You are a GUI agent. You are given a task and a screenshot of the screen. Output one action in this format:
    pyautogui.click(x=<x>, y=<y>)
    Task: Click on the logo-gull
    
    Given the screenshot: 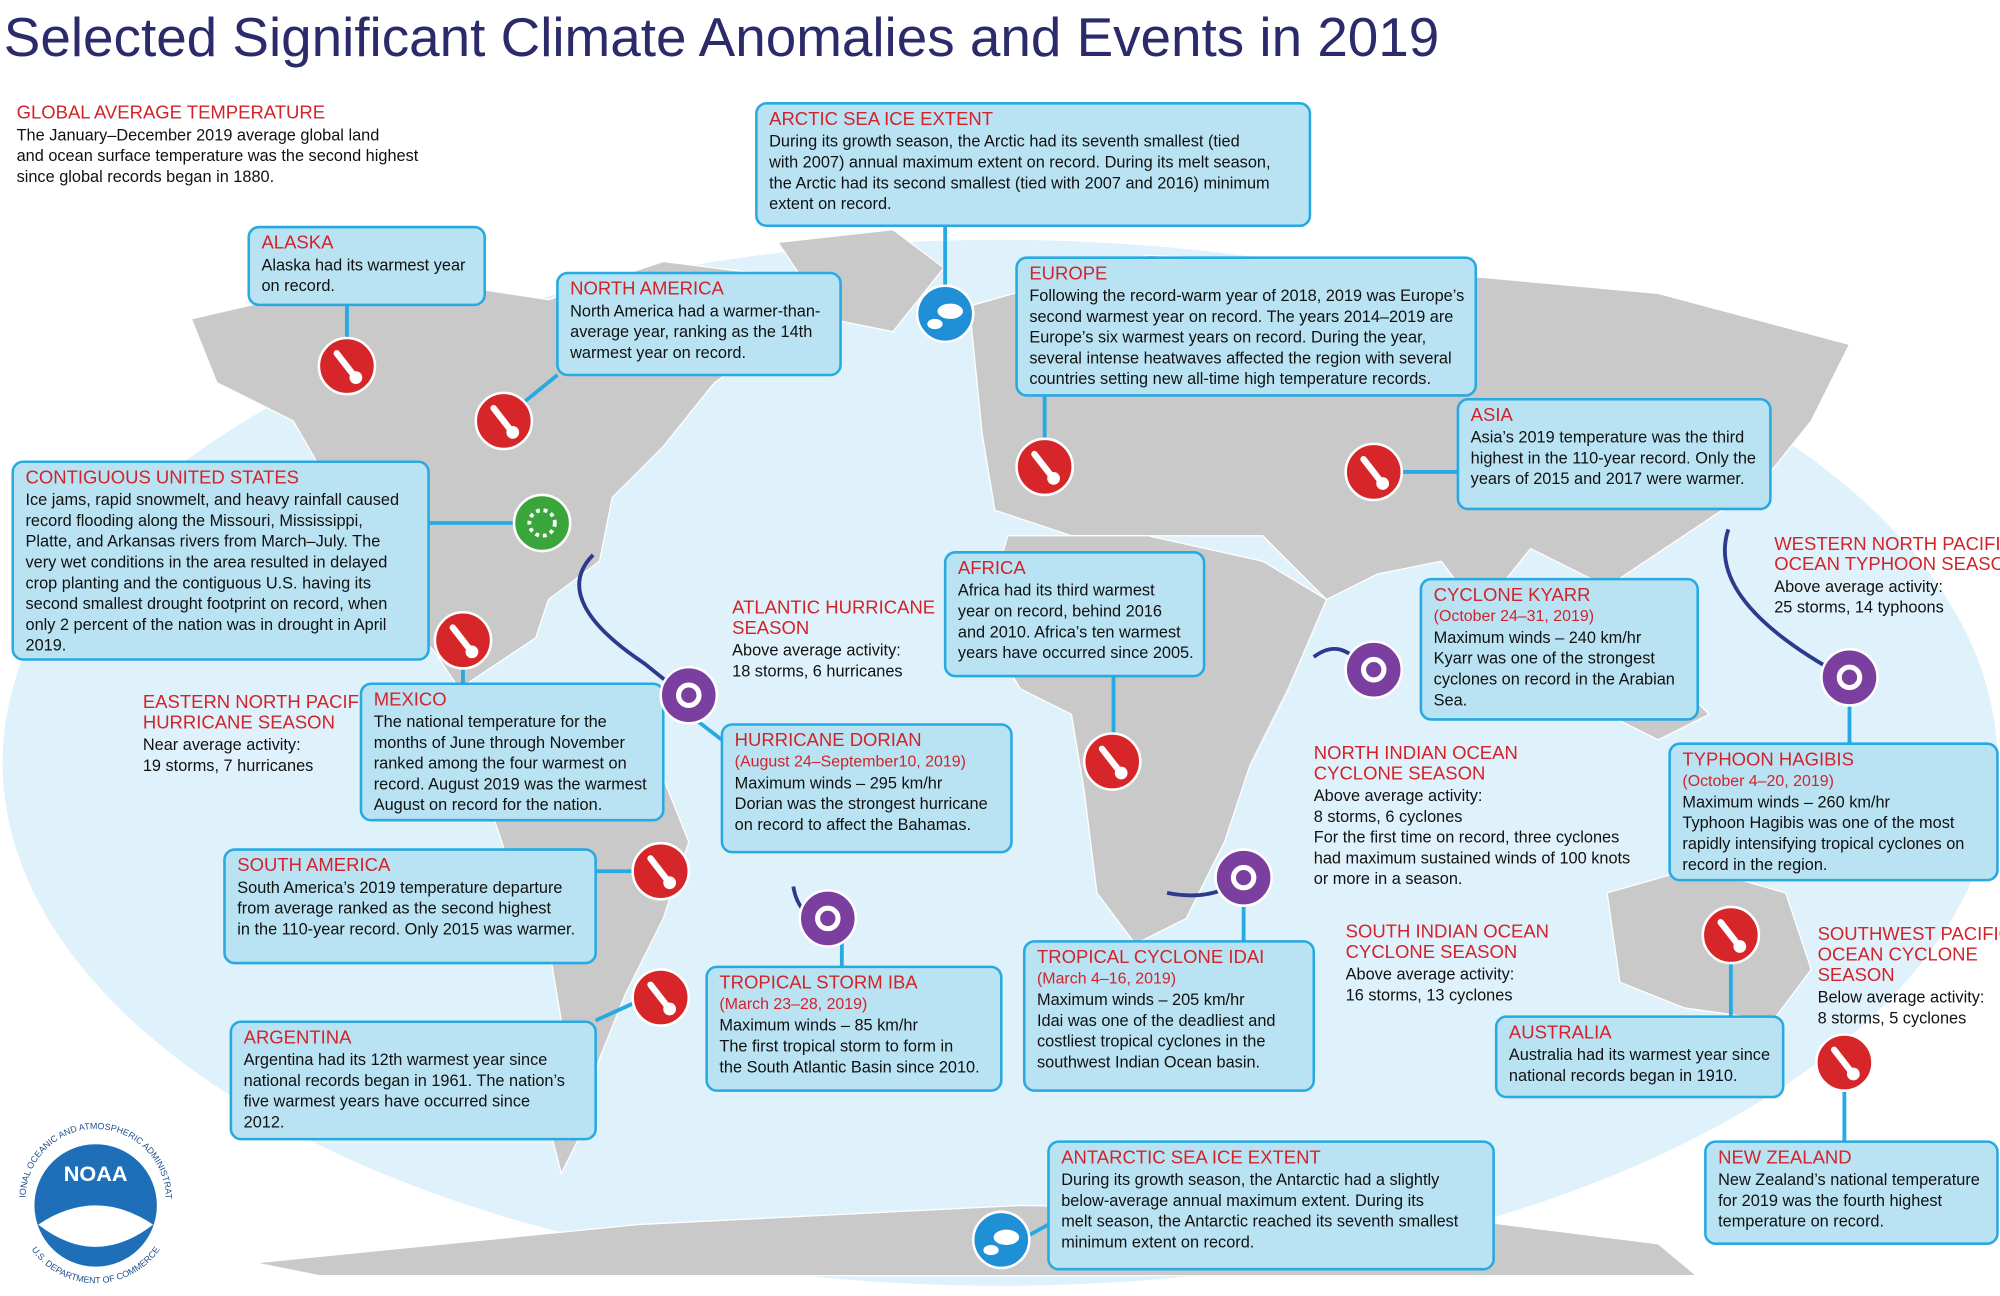 What is the action you would take?
    pyautogui.click(x=96, y=1226)
    